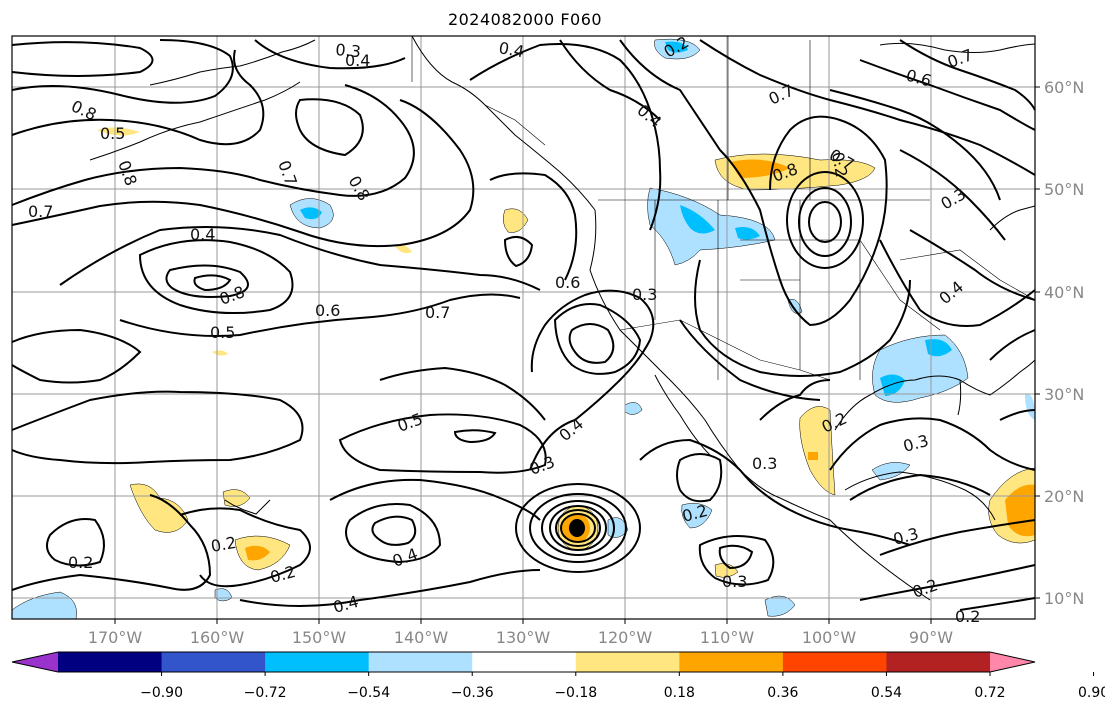  What do you see at coordinates (368, 693) in the screenshot?
I see `colorbar-tick-label: −0.54` at bounding box center [368, 693].